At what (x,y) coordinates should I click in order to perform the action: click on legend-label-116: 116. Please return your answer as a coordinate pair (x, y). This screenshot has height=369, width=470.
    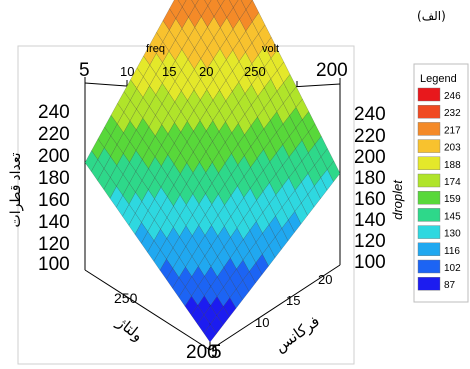
    Looking at the image, I should click on (452, 251).